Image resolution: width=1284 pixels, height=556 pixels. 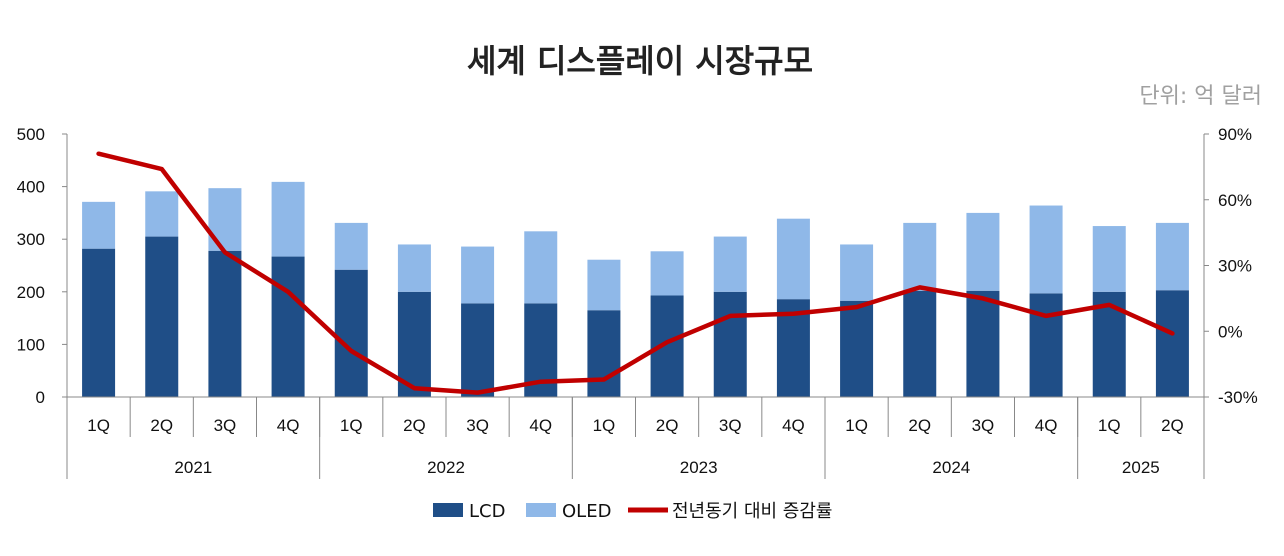 What do you see at coordinates (42, 266) in the screenshot?
I see `left-y-axis: 0 100 200 300 400 500` at bounding box center [42, 266].